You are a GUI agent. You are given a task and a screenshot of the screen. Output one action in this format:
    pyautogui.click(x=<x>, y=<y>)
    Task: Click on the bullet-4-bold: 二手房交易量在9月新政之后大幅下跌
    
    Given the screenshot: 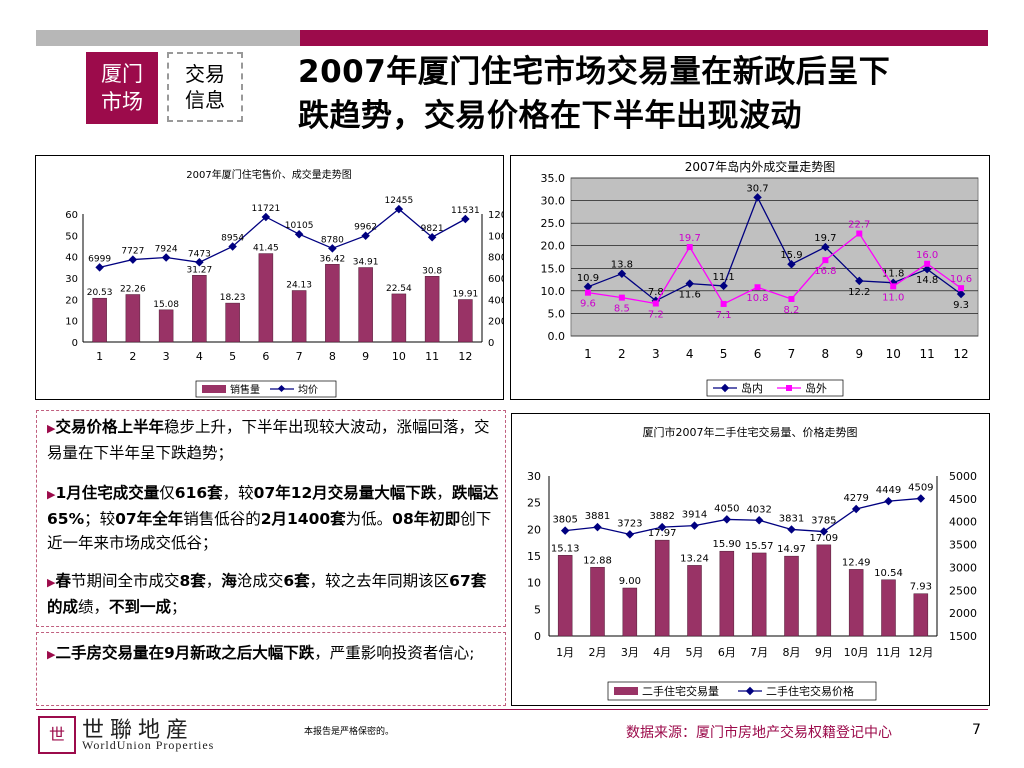 What is the action you would take?
    pyautogui.click(x=185, y=653)
    